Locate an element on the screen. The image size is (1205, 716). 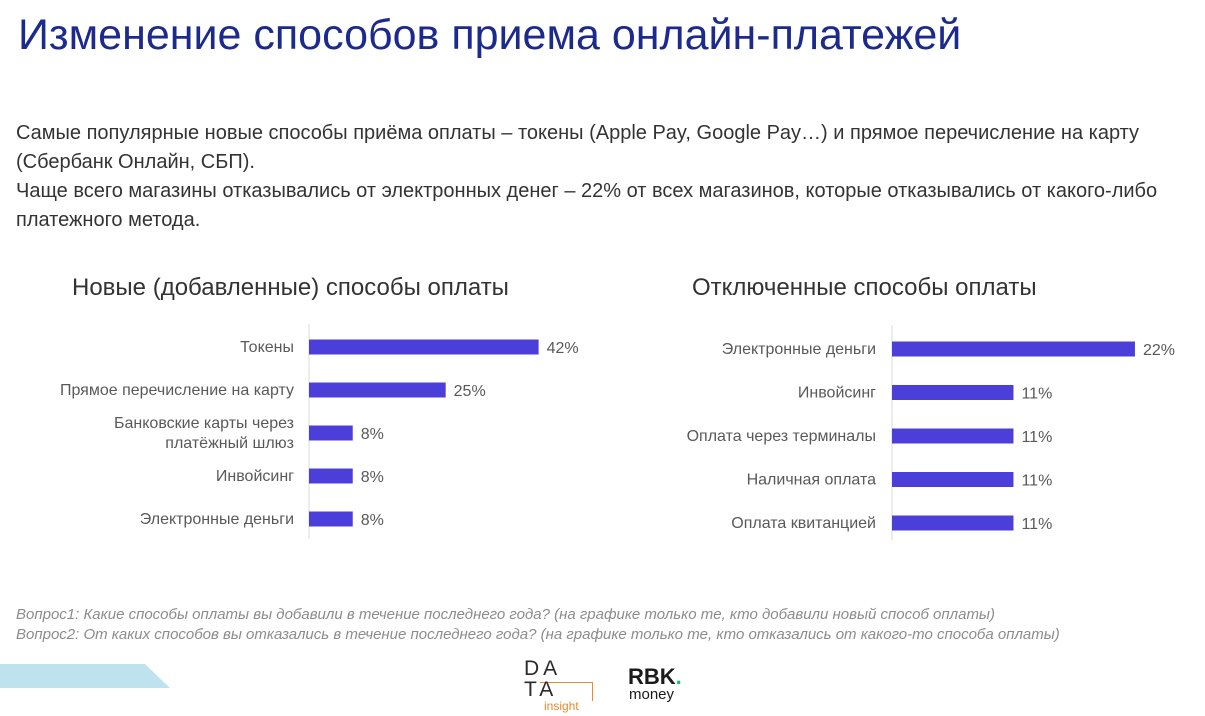
logo-data-line-2: TA is located at coordinates (541, 689).